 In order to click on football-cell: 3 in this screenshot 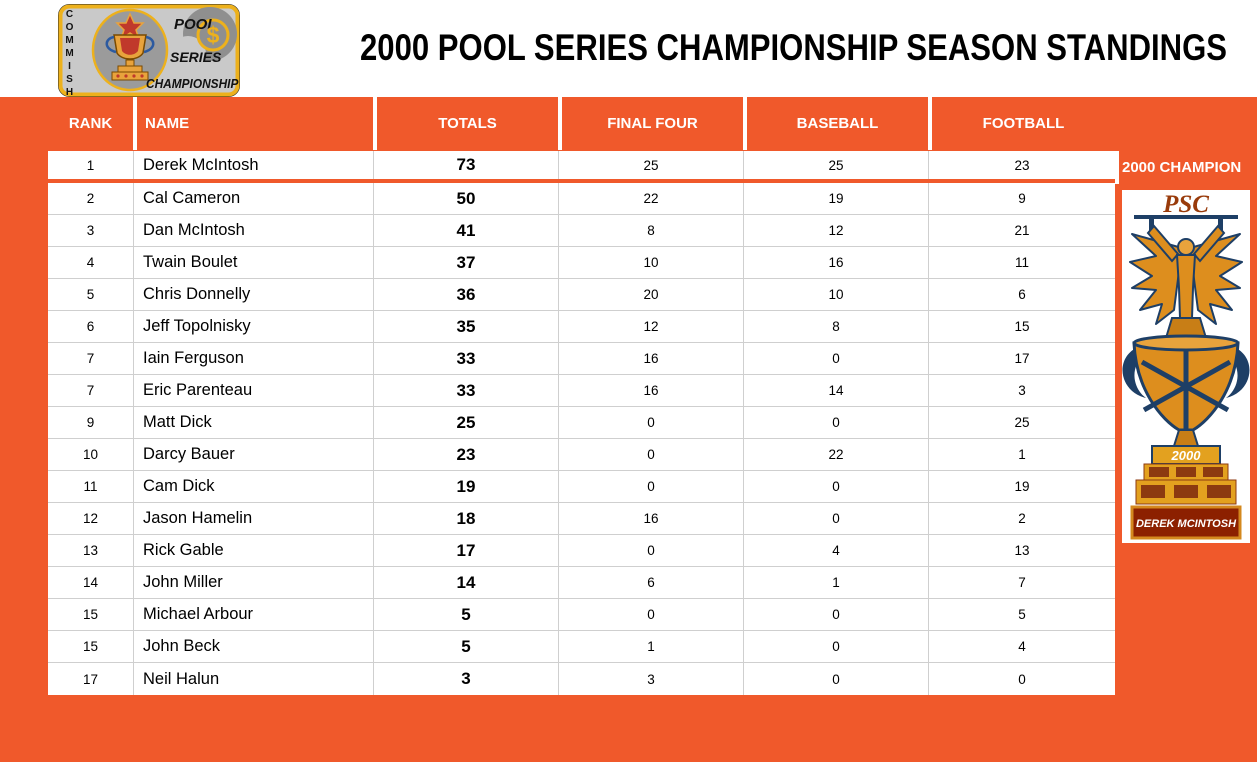, I will do `click(1021, 390)`.